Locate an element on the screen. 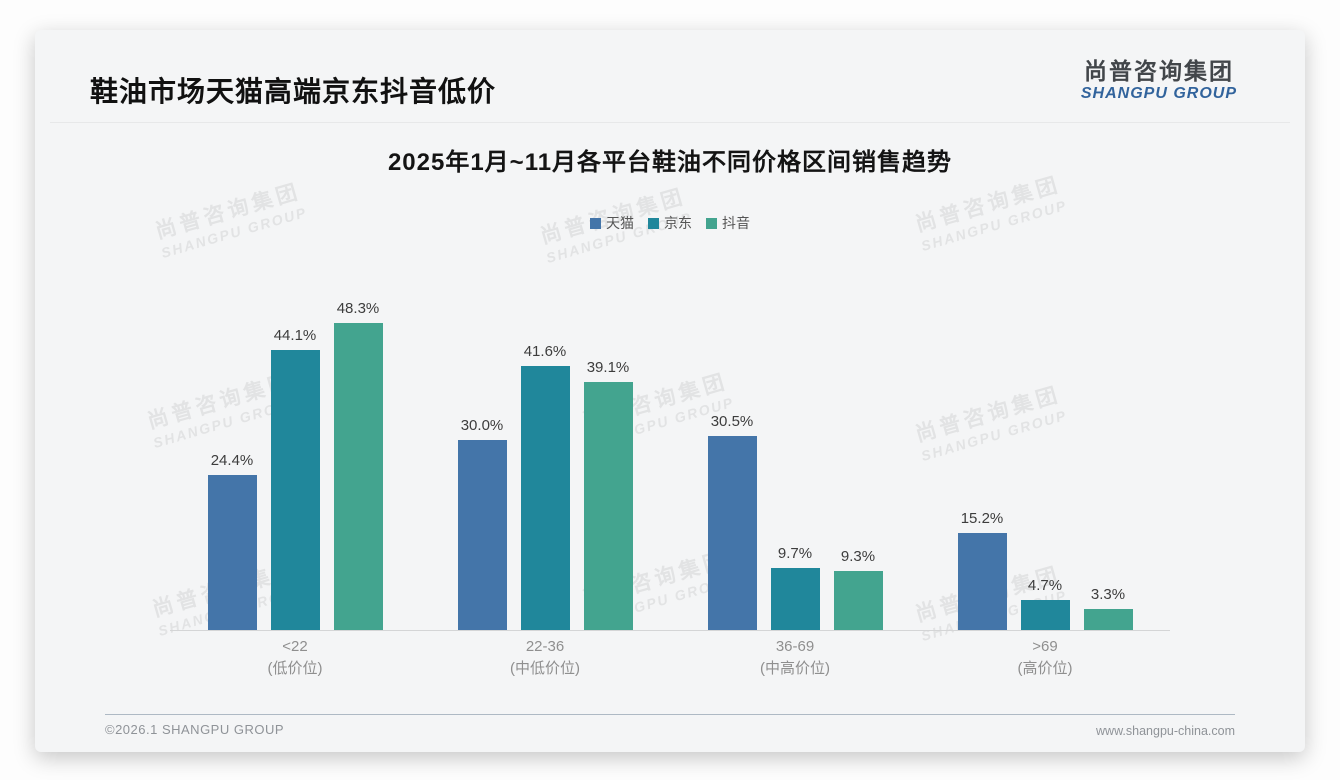 Image resolution: width=1340 pixels, height=780 pixels. bar-value-label: 3.3% is located at coordinates (1108, 594).